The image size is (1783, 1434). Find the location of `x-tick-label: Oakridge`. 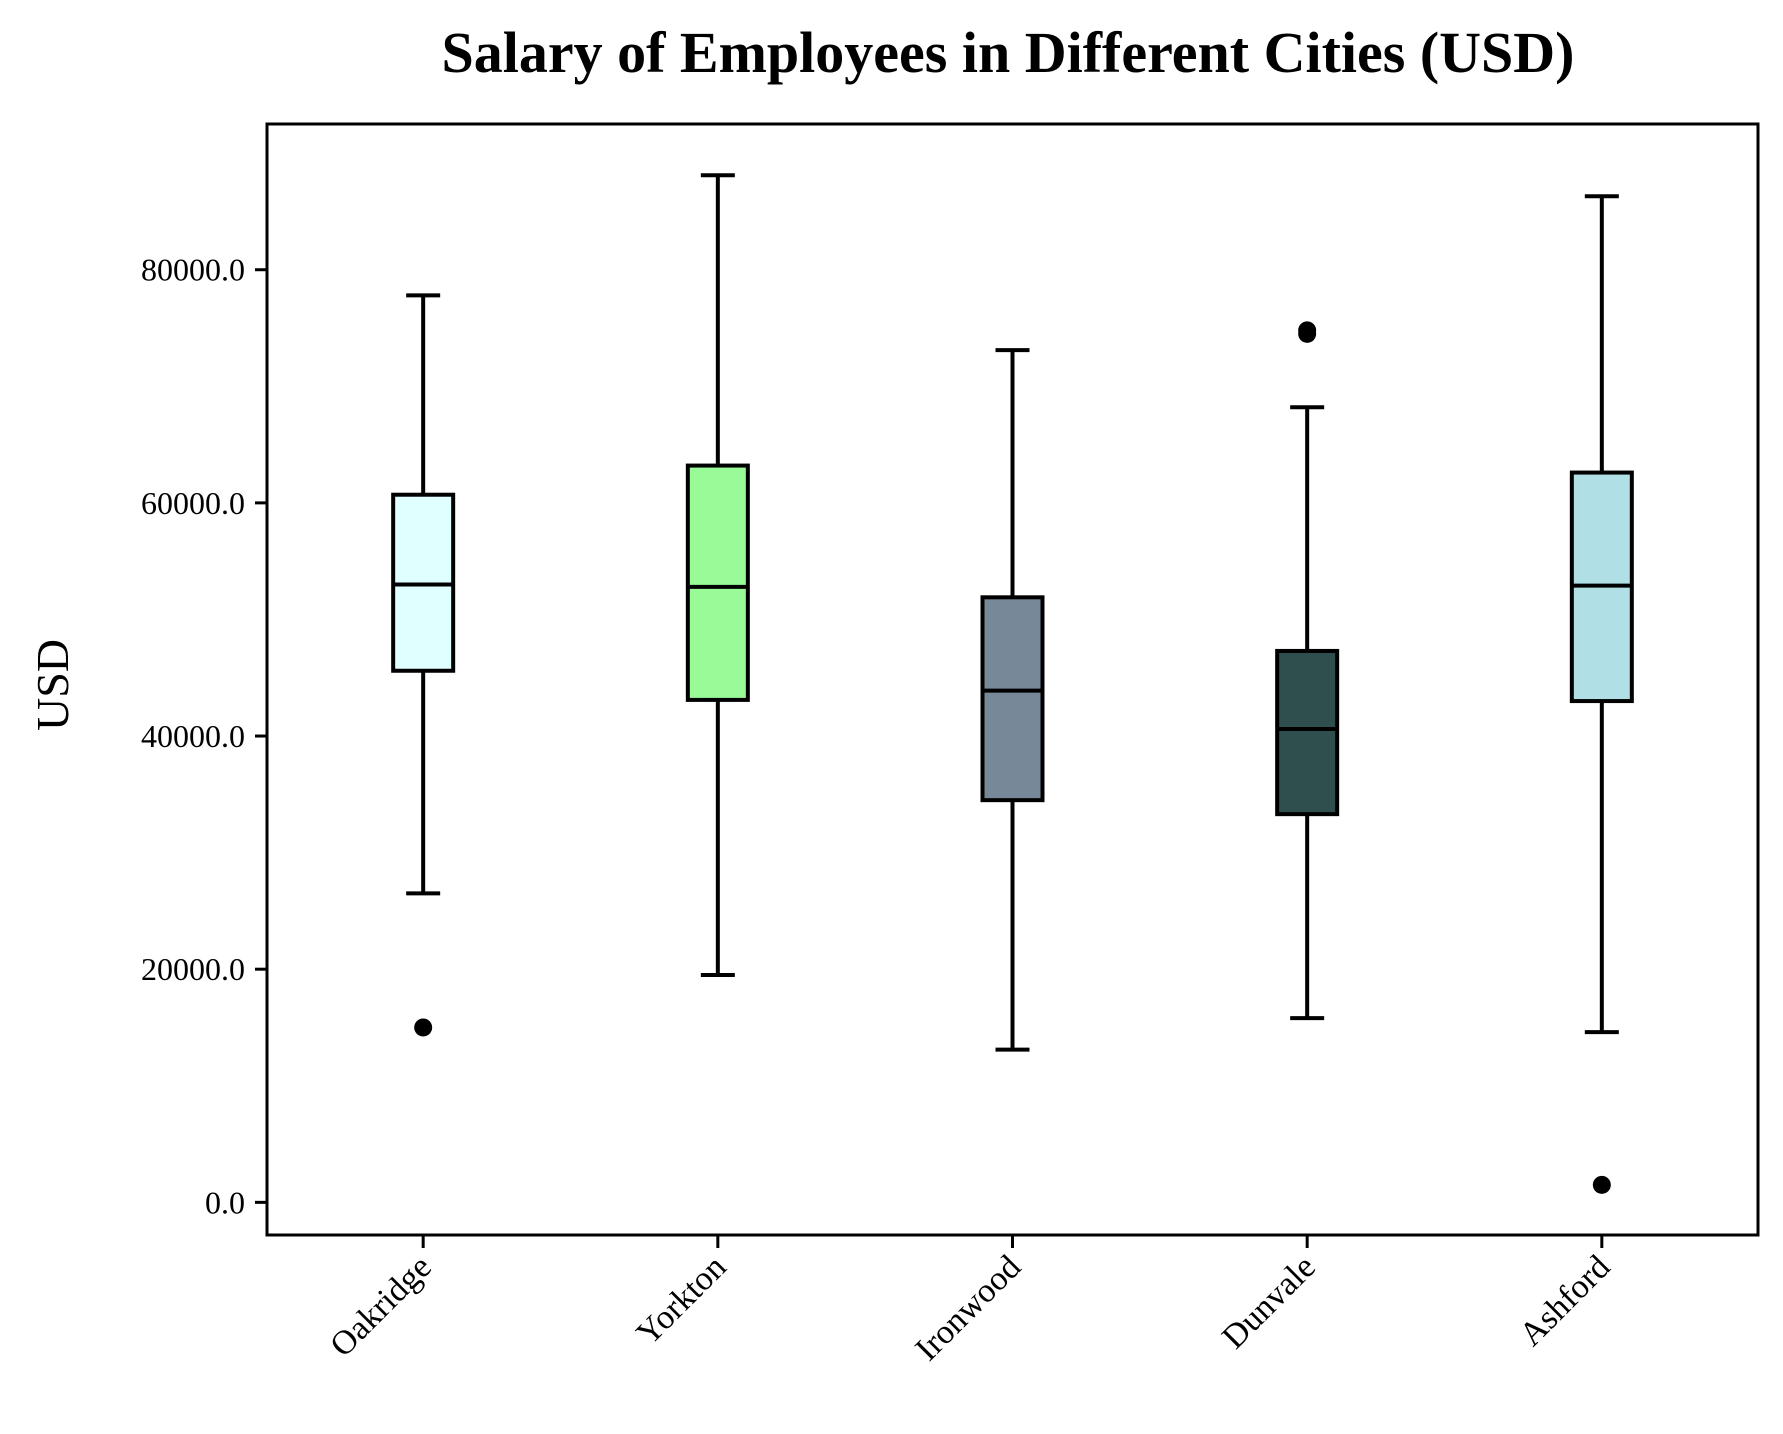

x-tick-label: Oakridge is located at coordinates (381, 1306).